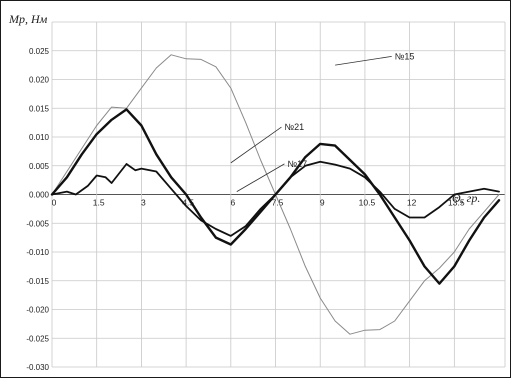 The height and width of the screenshot is (378, 511). What do you see at coordinates (39, 166) in the screenshot?
I see `y-tick-label: 0.005` at bounding box center [39, 166].